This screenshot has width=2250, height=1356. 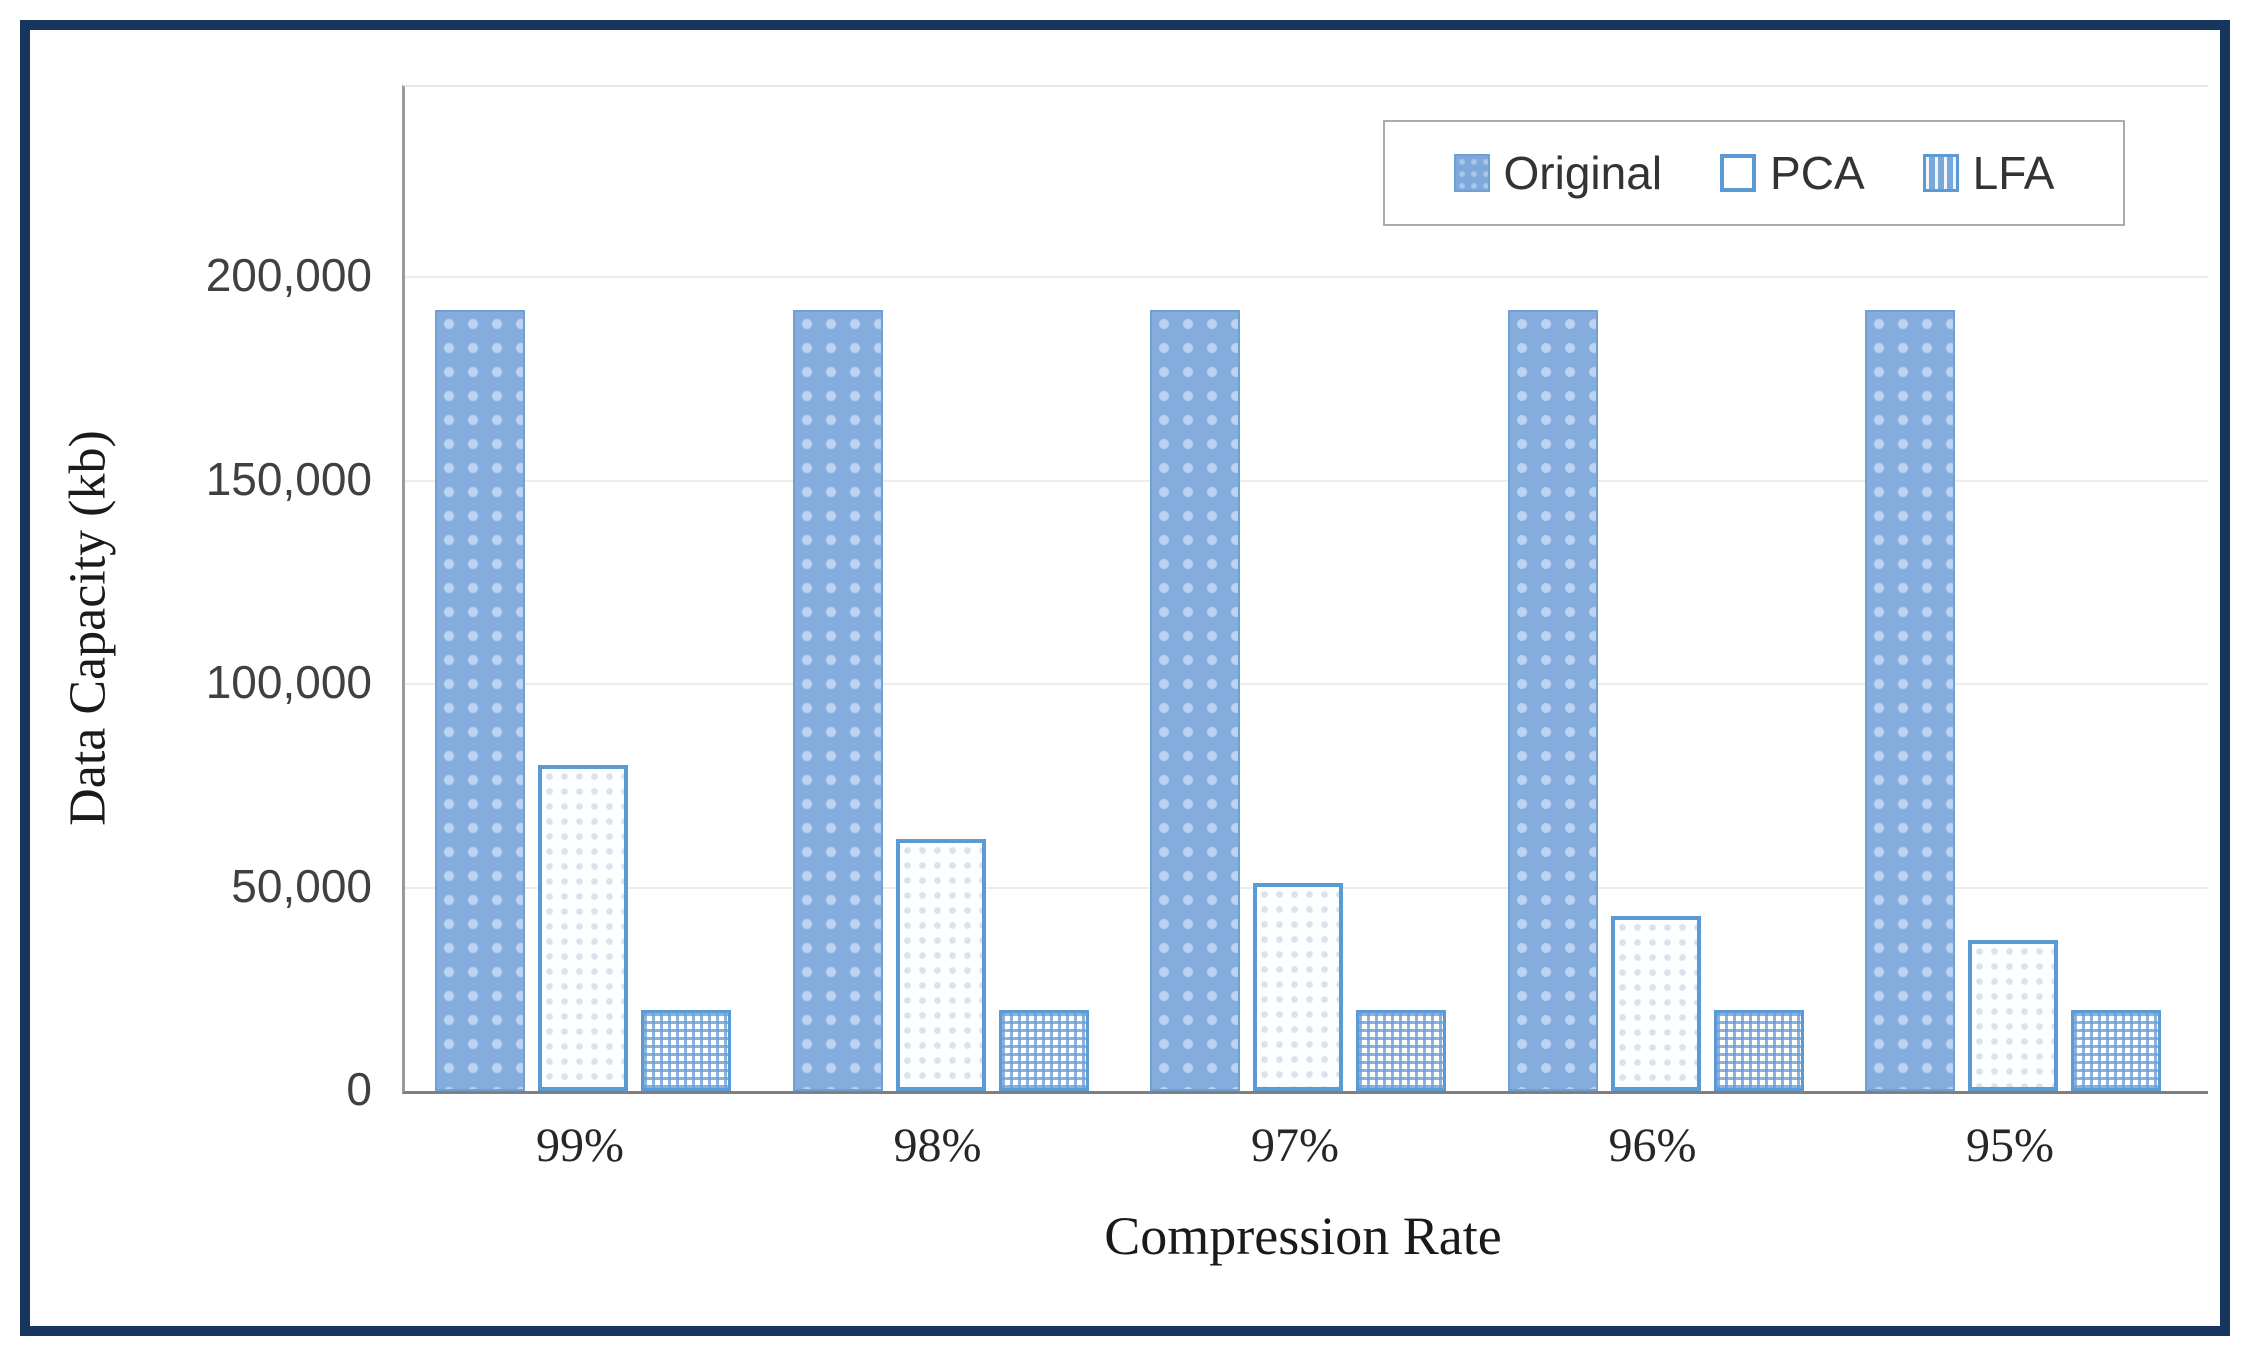 What do you see at coordinates (1298, 987) in the screenshot?
I see `bar-pca-97%` at bounding box center [1298, 987].